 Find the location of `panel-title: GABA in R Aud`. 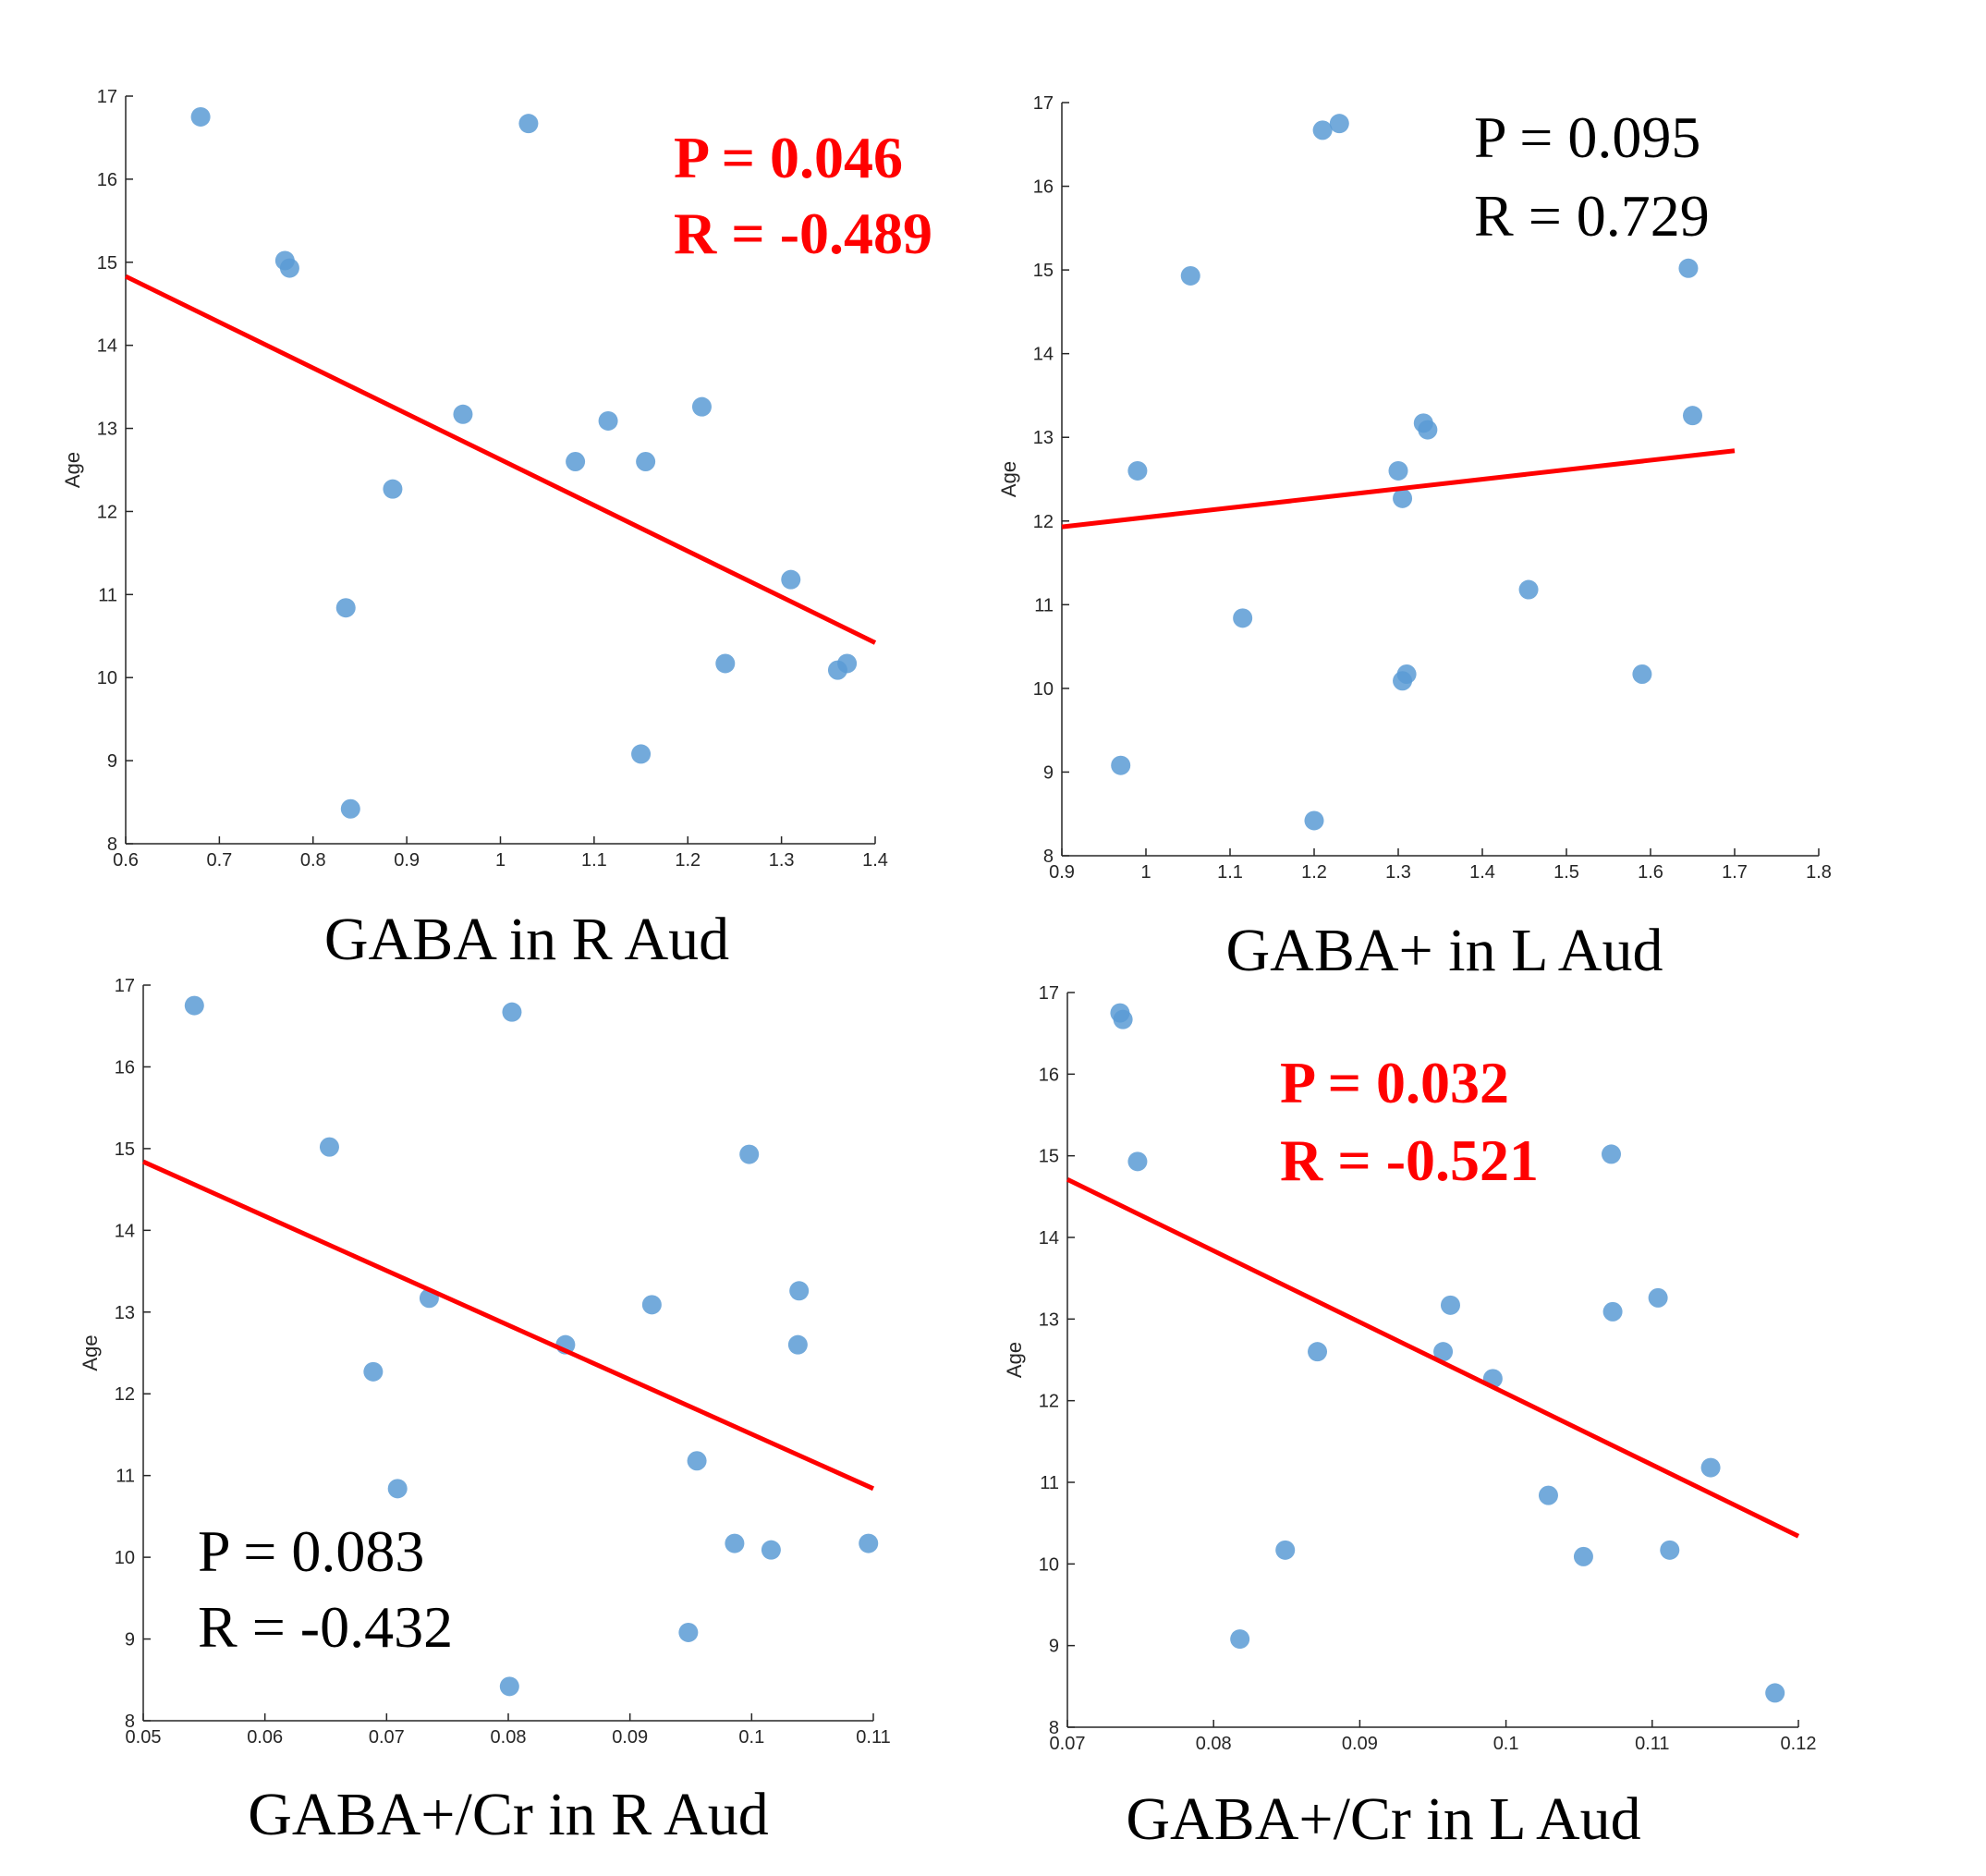

panel-title: GABA in R Aud is located at coordinates (526, 939).